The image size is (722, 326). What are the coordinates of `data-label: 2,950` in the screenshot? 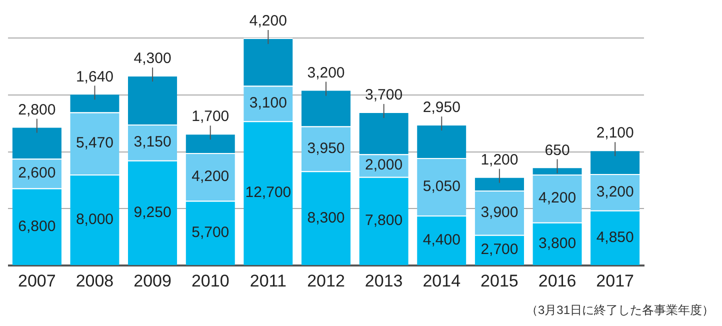 It's located at (441, 107).